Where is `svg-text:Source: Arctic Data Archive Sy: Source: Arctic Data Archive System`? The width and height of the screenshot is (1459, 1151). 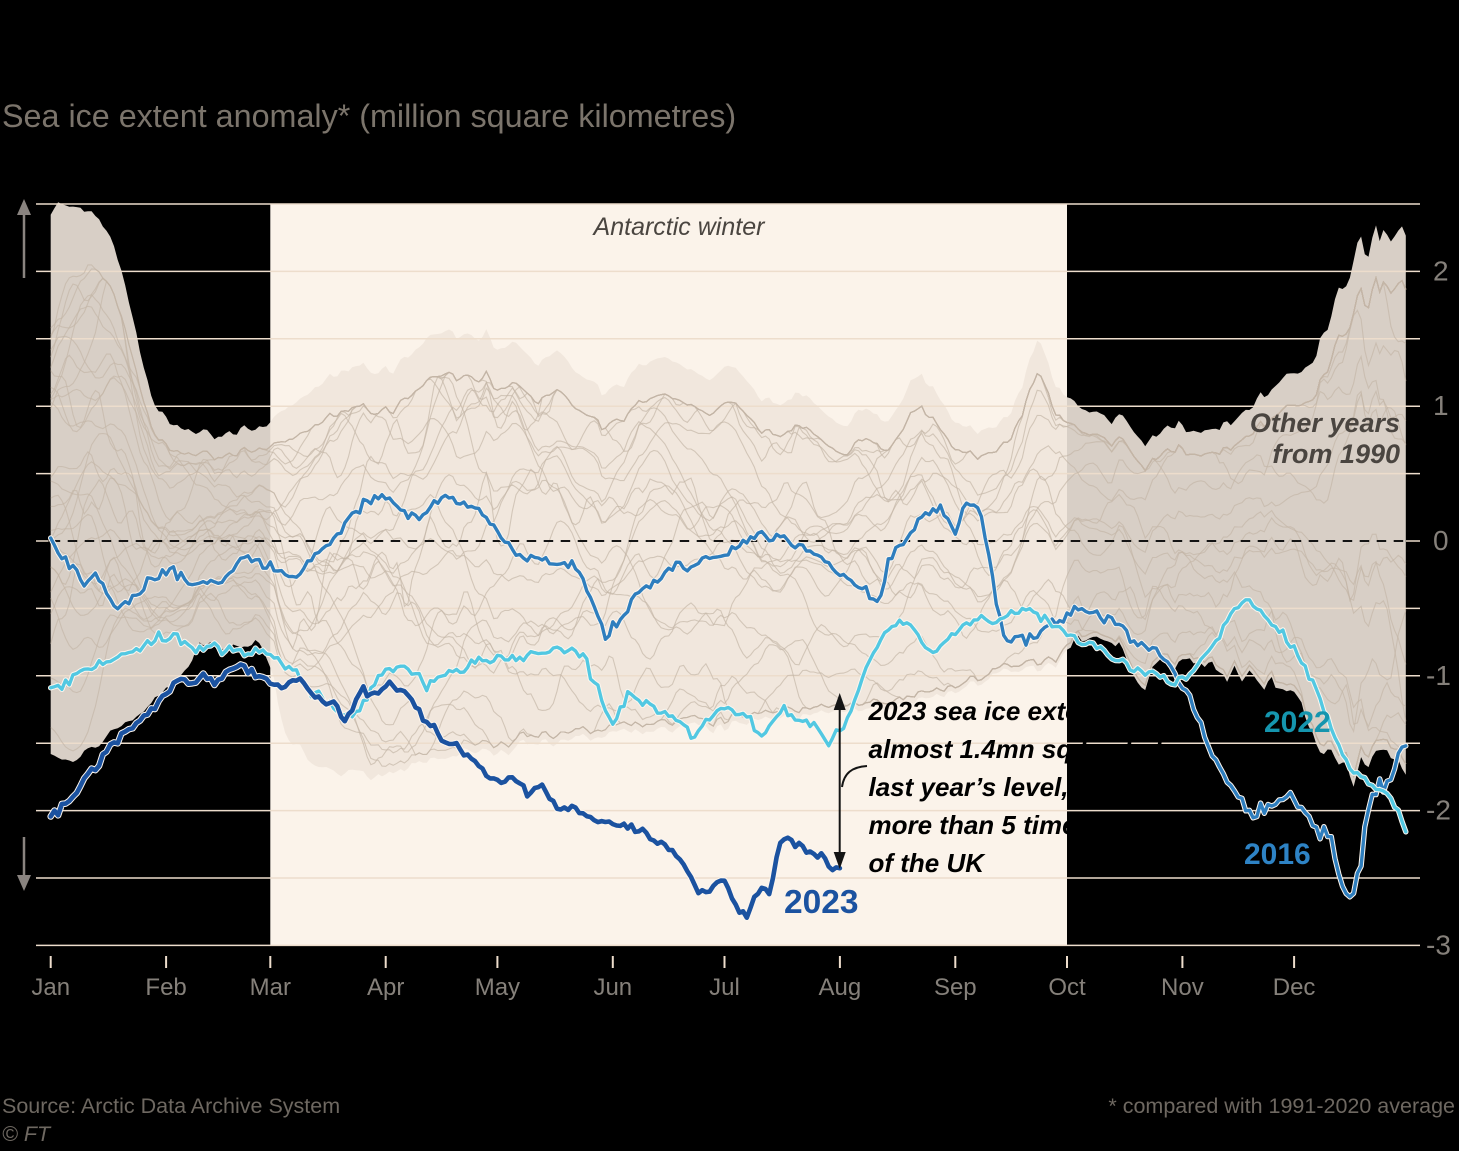
svg-text:Source: Arctic Data Archive Sy: Source: Arctic Data Archive System is located at coordinates (171, 1106).